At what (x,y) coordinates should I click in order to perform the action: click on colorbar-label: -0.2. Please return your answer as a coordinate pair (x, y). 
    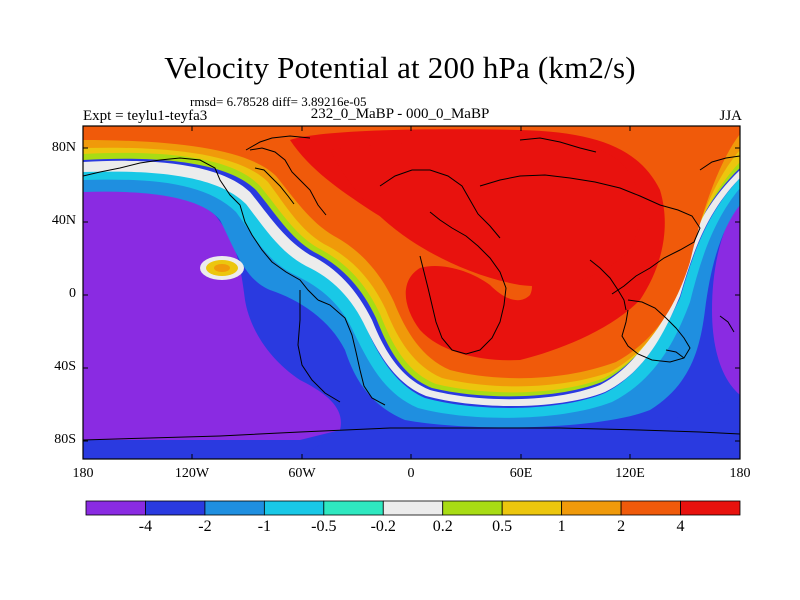
    Looking at the image, I should click on (383, 526).